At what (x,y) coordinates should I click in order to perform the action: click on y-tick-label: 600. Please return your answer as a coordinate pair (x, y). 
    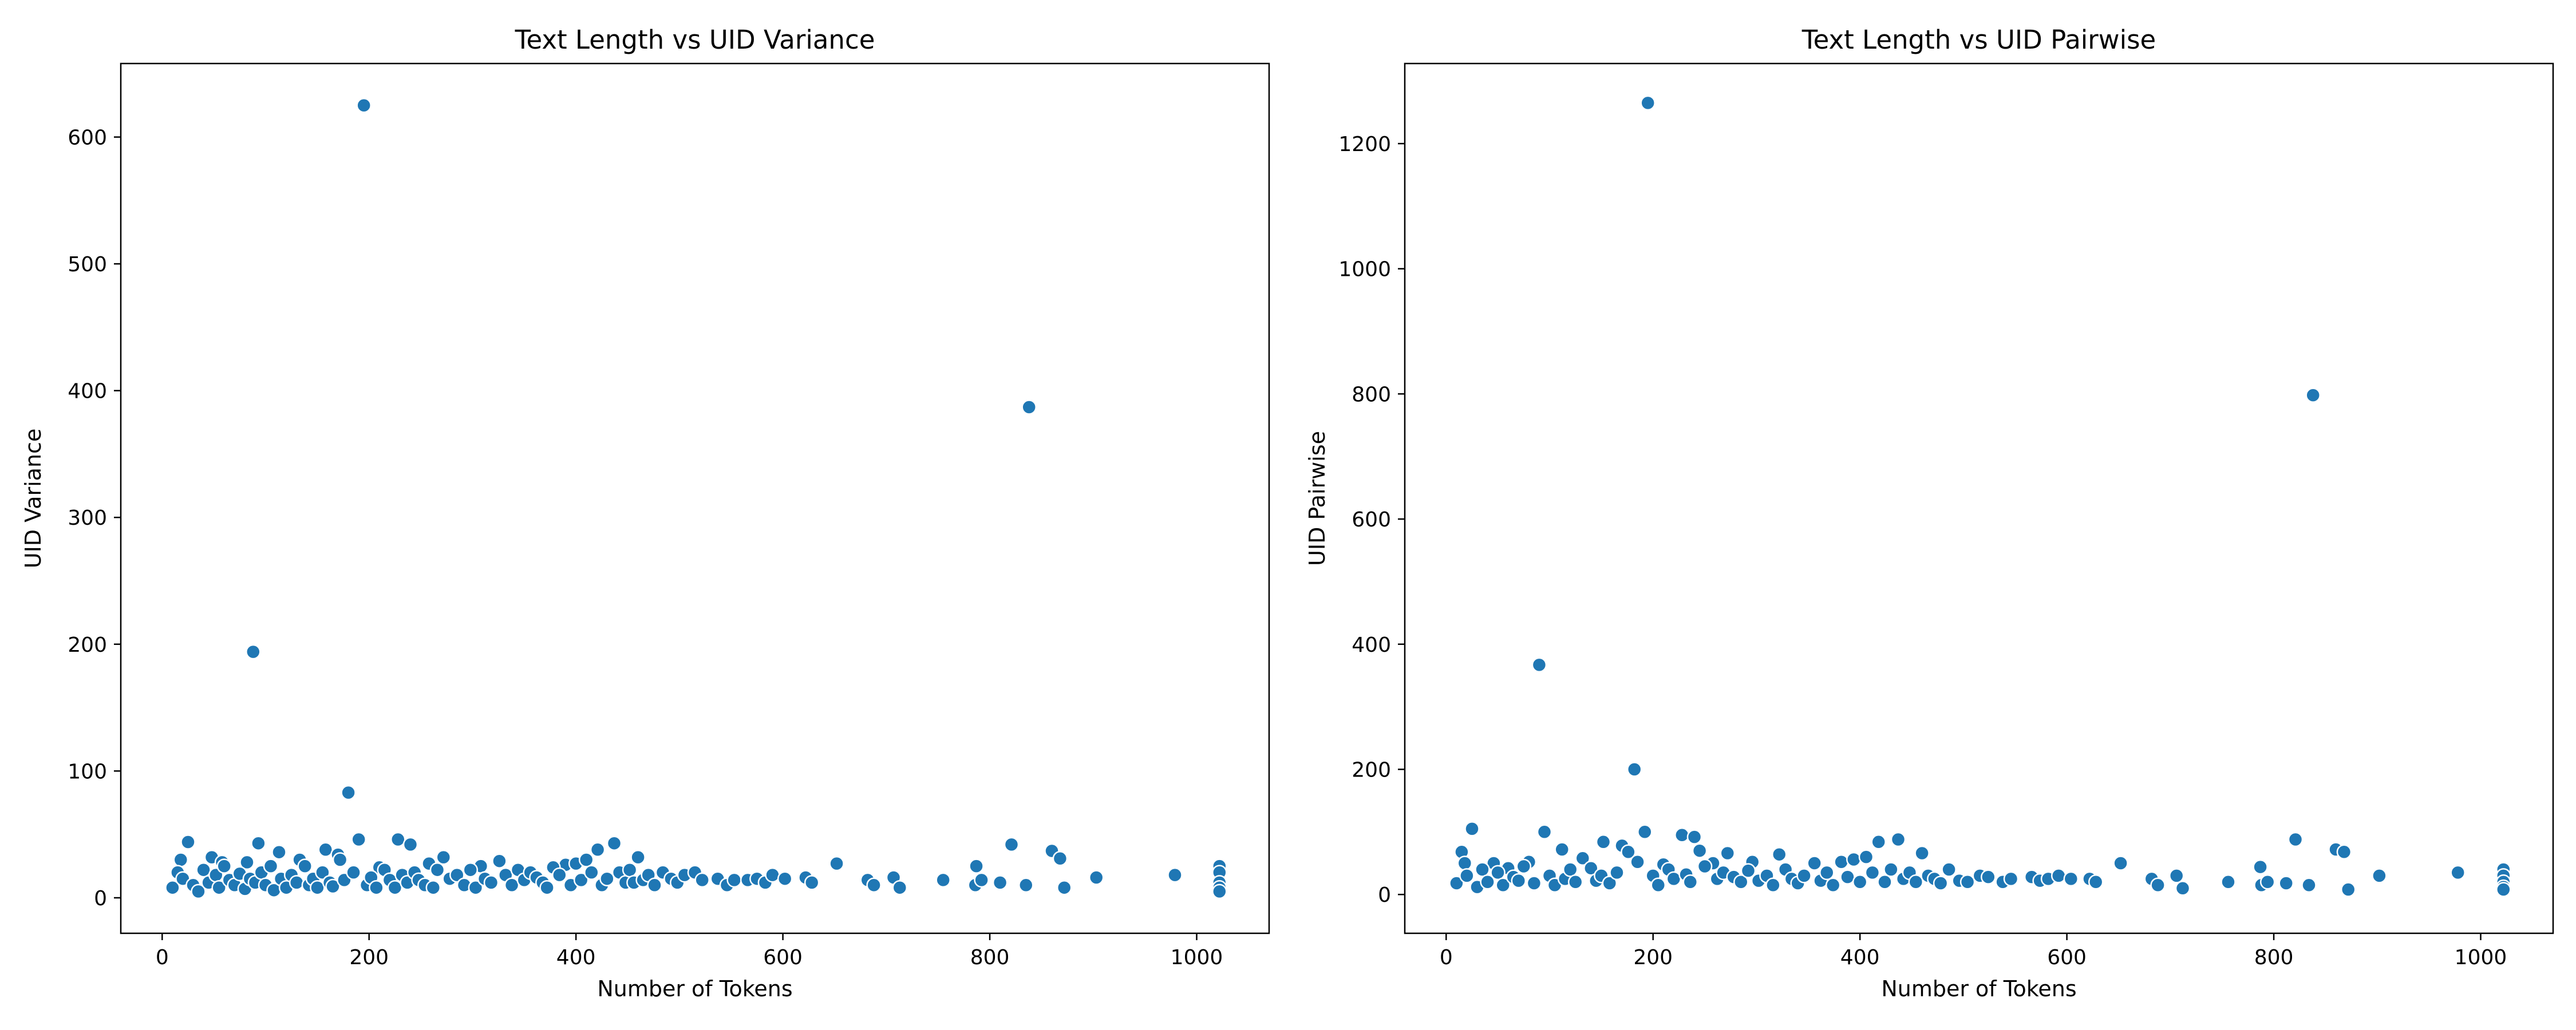
    Looking at the image, I should click on (1371, 520).